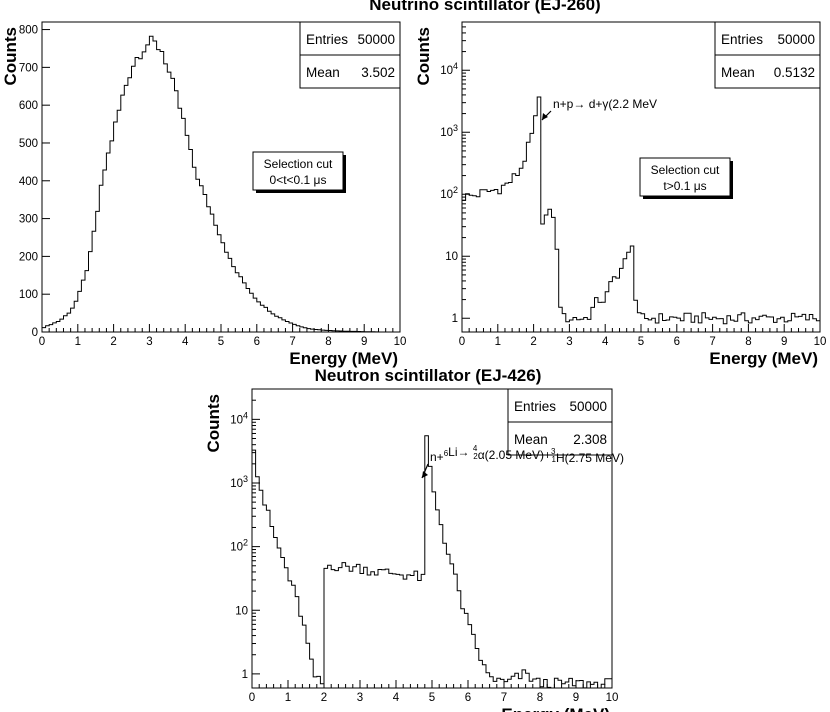  What do you see at coordinates (527, 454) in the screenshot?
I see `peak-label: n+6Li→ 4 2α(2.05 MeV)+3 1H(2.75 MeV)` at bounding box center [527, 454].